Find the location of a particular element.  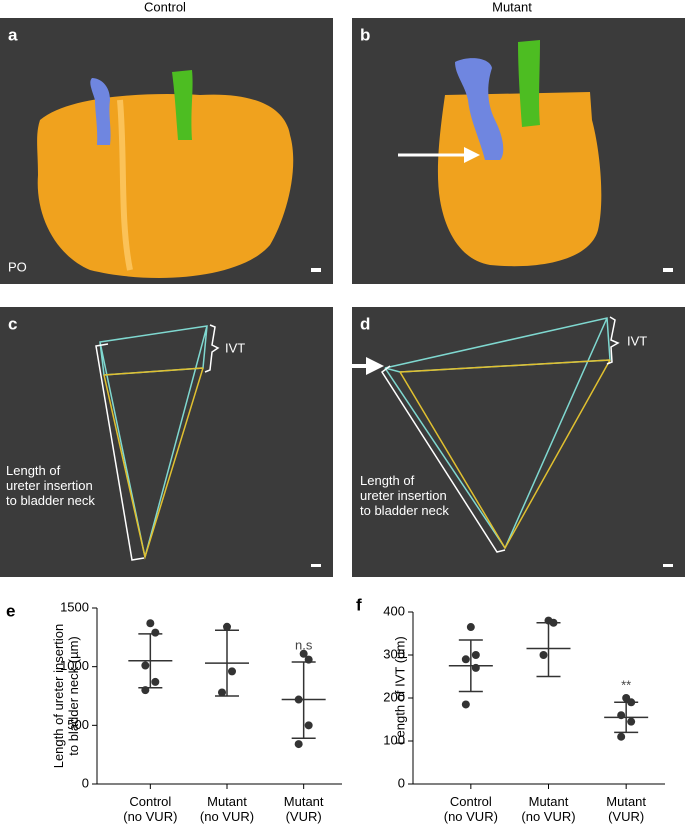

column-title: Control is located at coordinates (165, 7).